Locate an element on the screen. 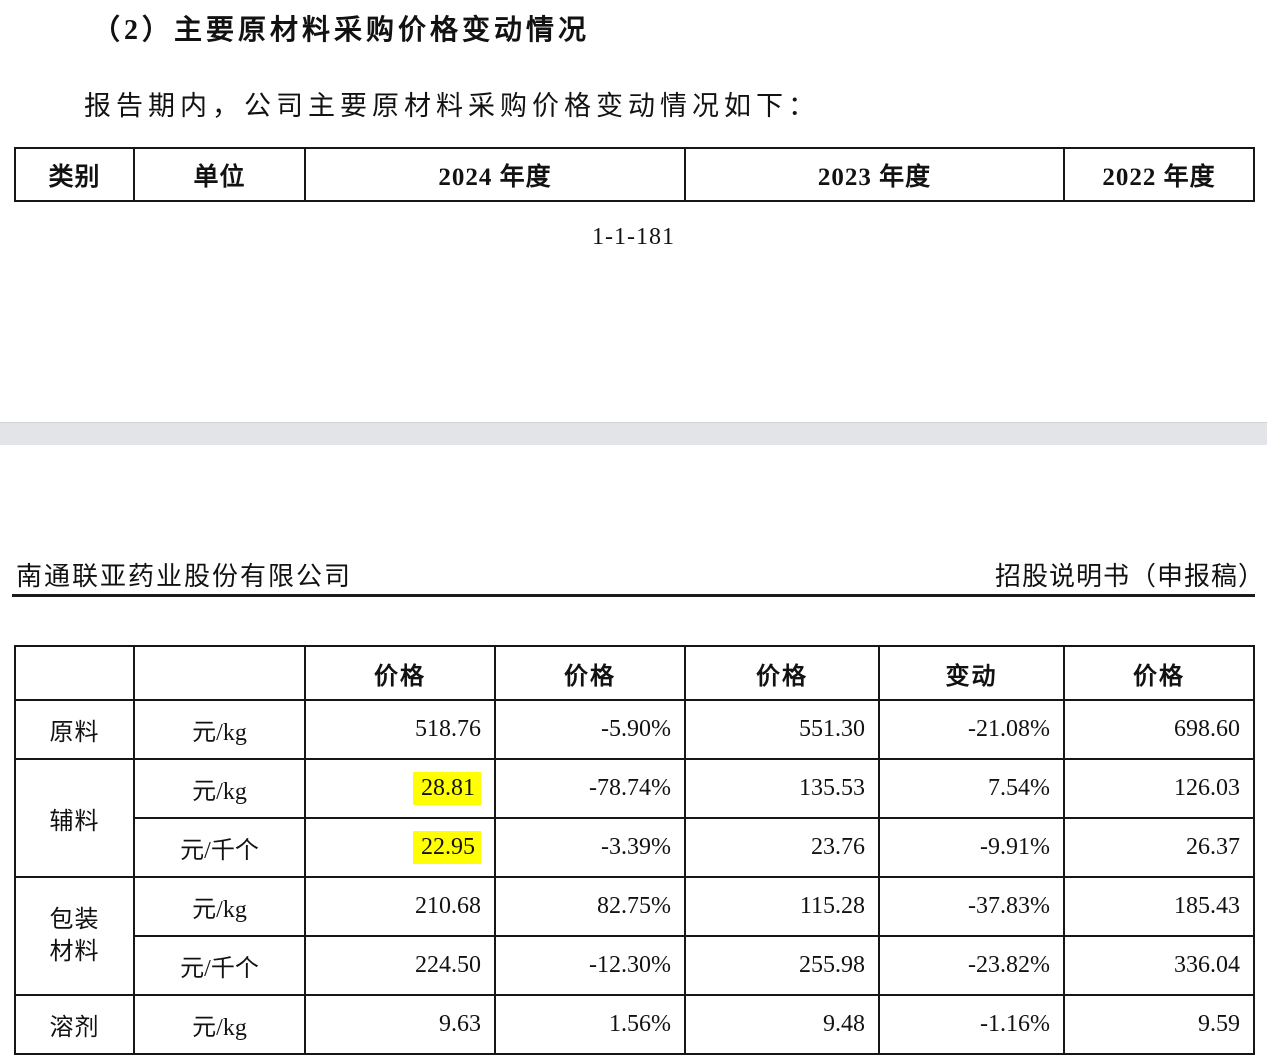 The height and width of the screenshot is (1055, 1267). highlight-mark: 22.95 is located at coordinates (447, 847).